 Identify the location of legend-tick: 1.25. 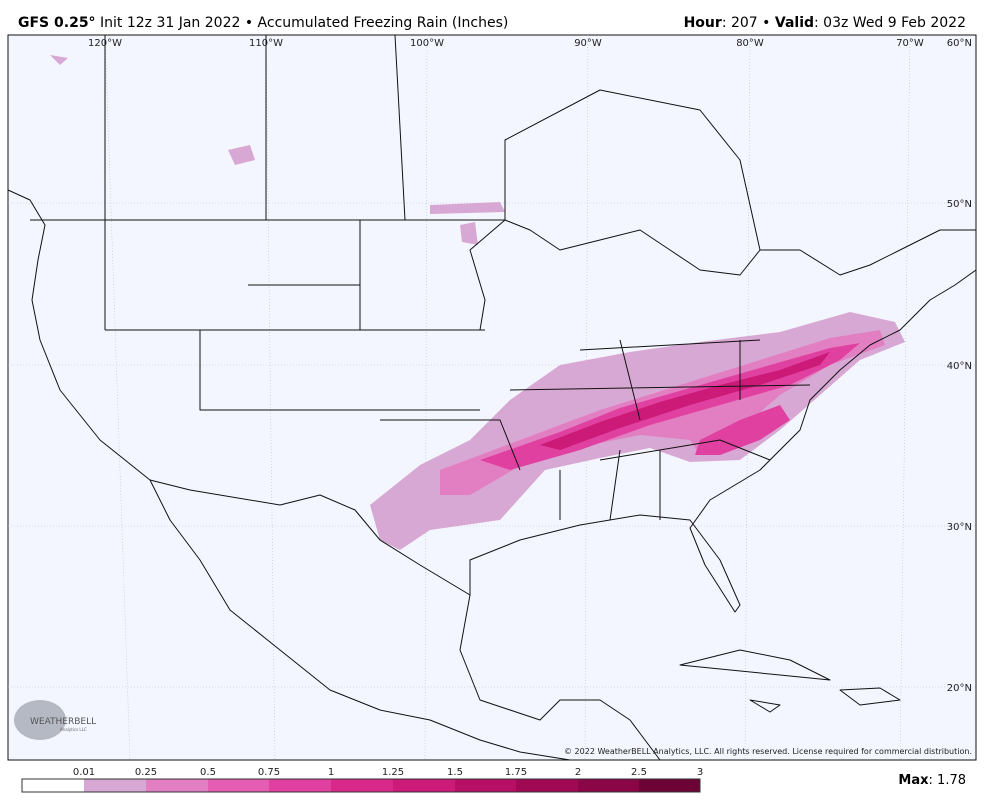
(393, 772).